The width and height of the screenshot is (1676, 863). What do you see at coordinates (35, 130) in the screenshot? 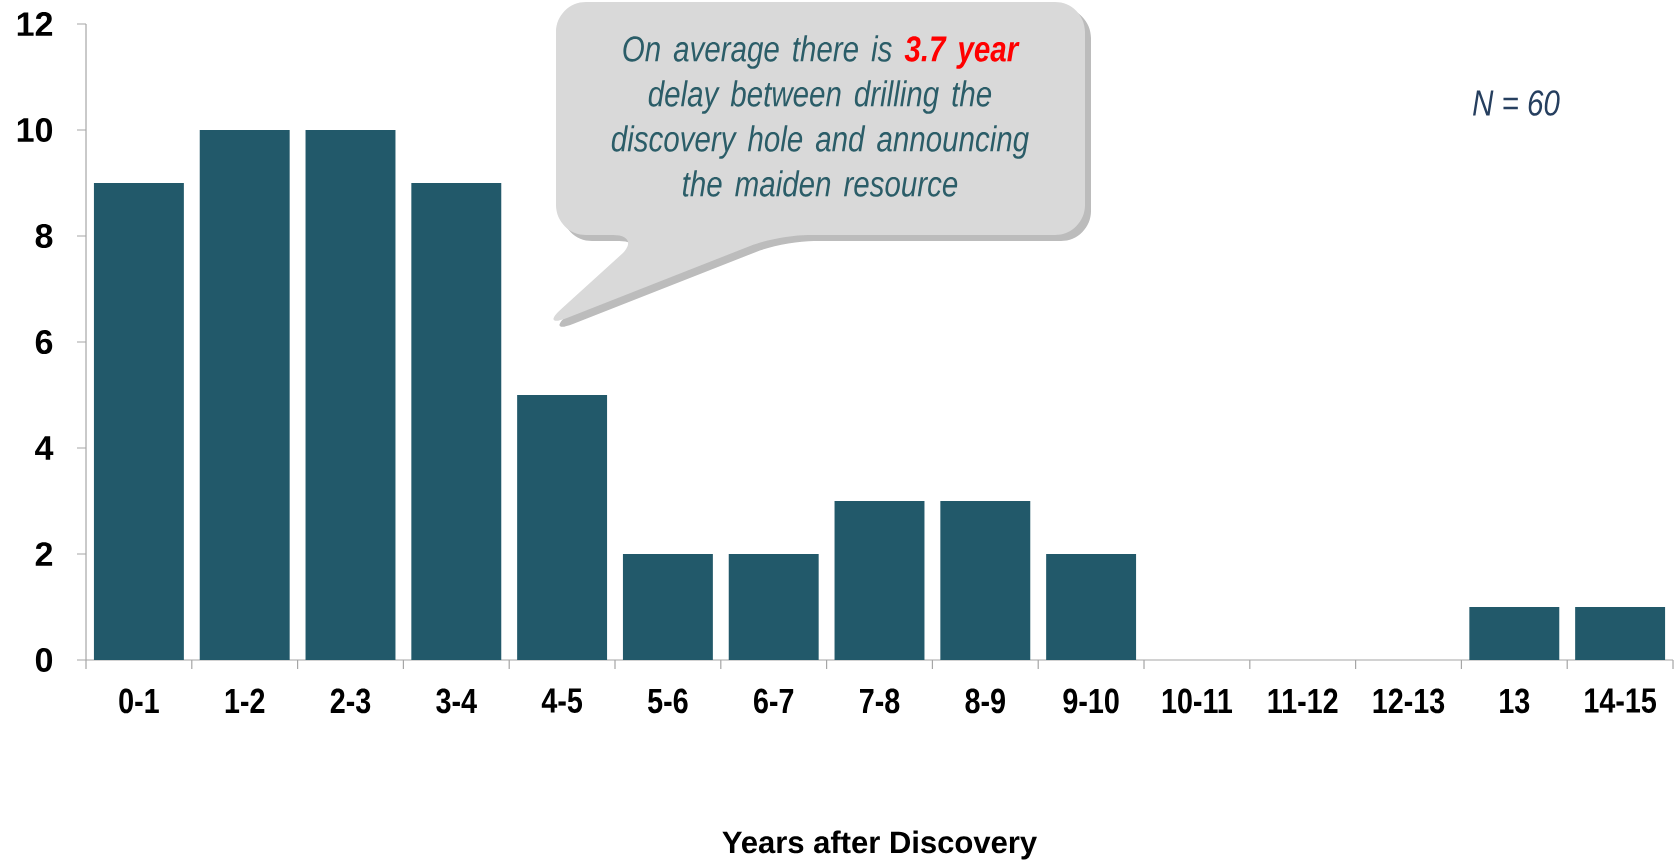
I see `y-tick-label: 10` at bounding box center [35, 130].